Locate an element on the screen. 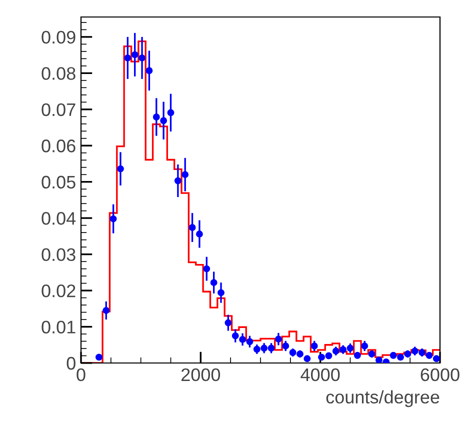 The width and height of the screenshot is (467, 426). y-tick-label: 0.04 is located at coordinates (59, 218).